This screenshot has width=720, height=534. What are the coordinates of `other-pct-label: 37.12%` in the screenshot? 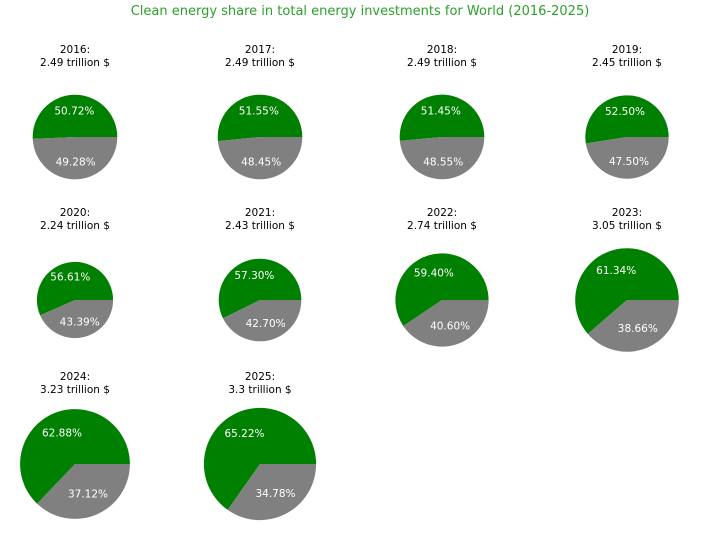 It's located at (88, 494).